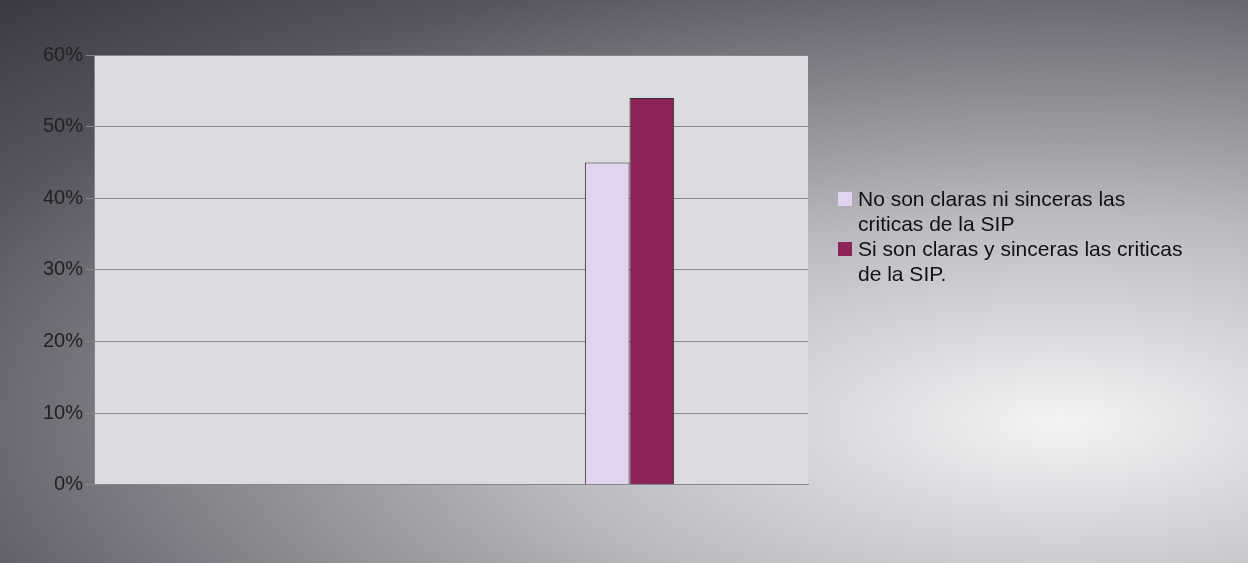 This screenshot has height=563, width=1248. What do you see at coordinates (63, 411) in the screenshot?
I see `y-tick-label: 10%` at bounding box center [63, 411].